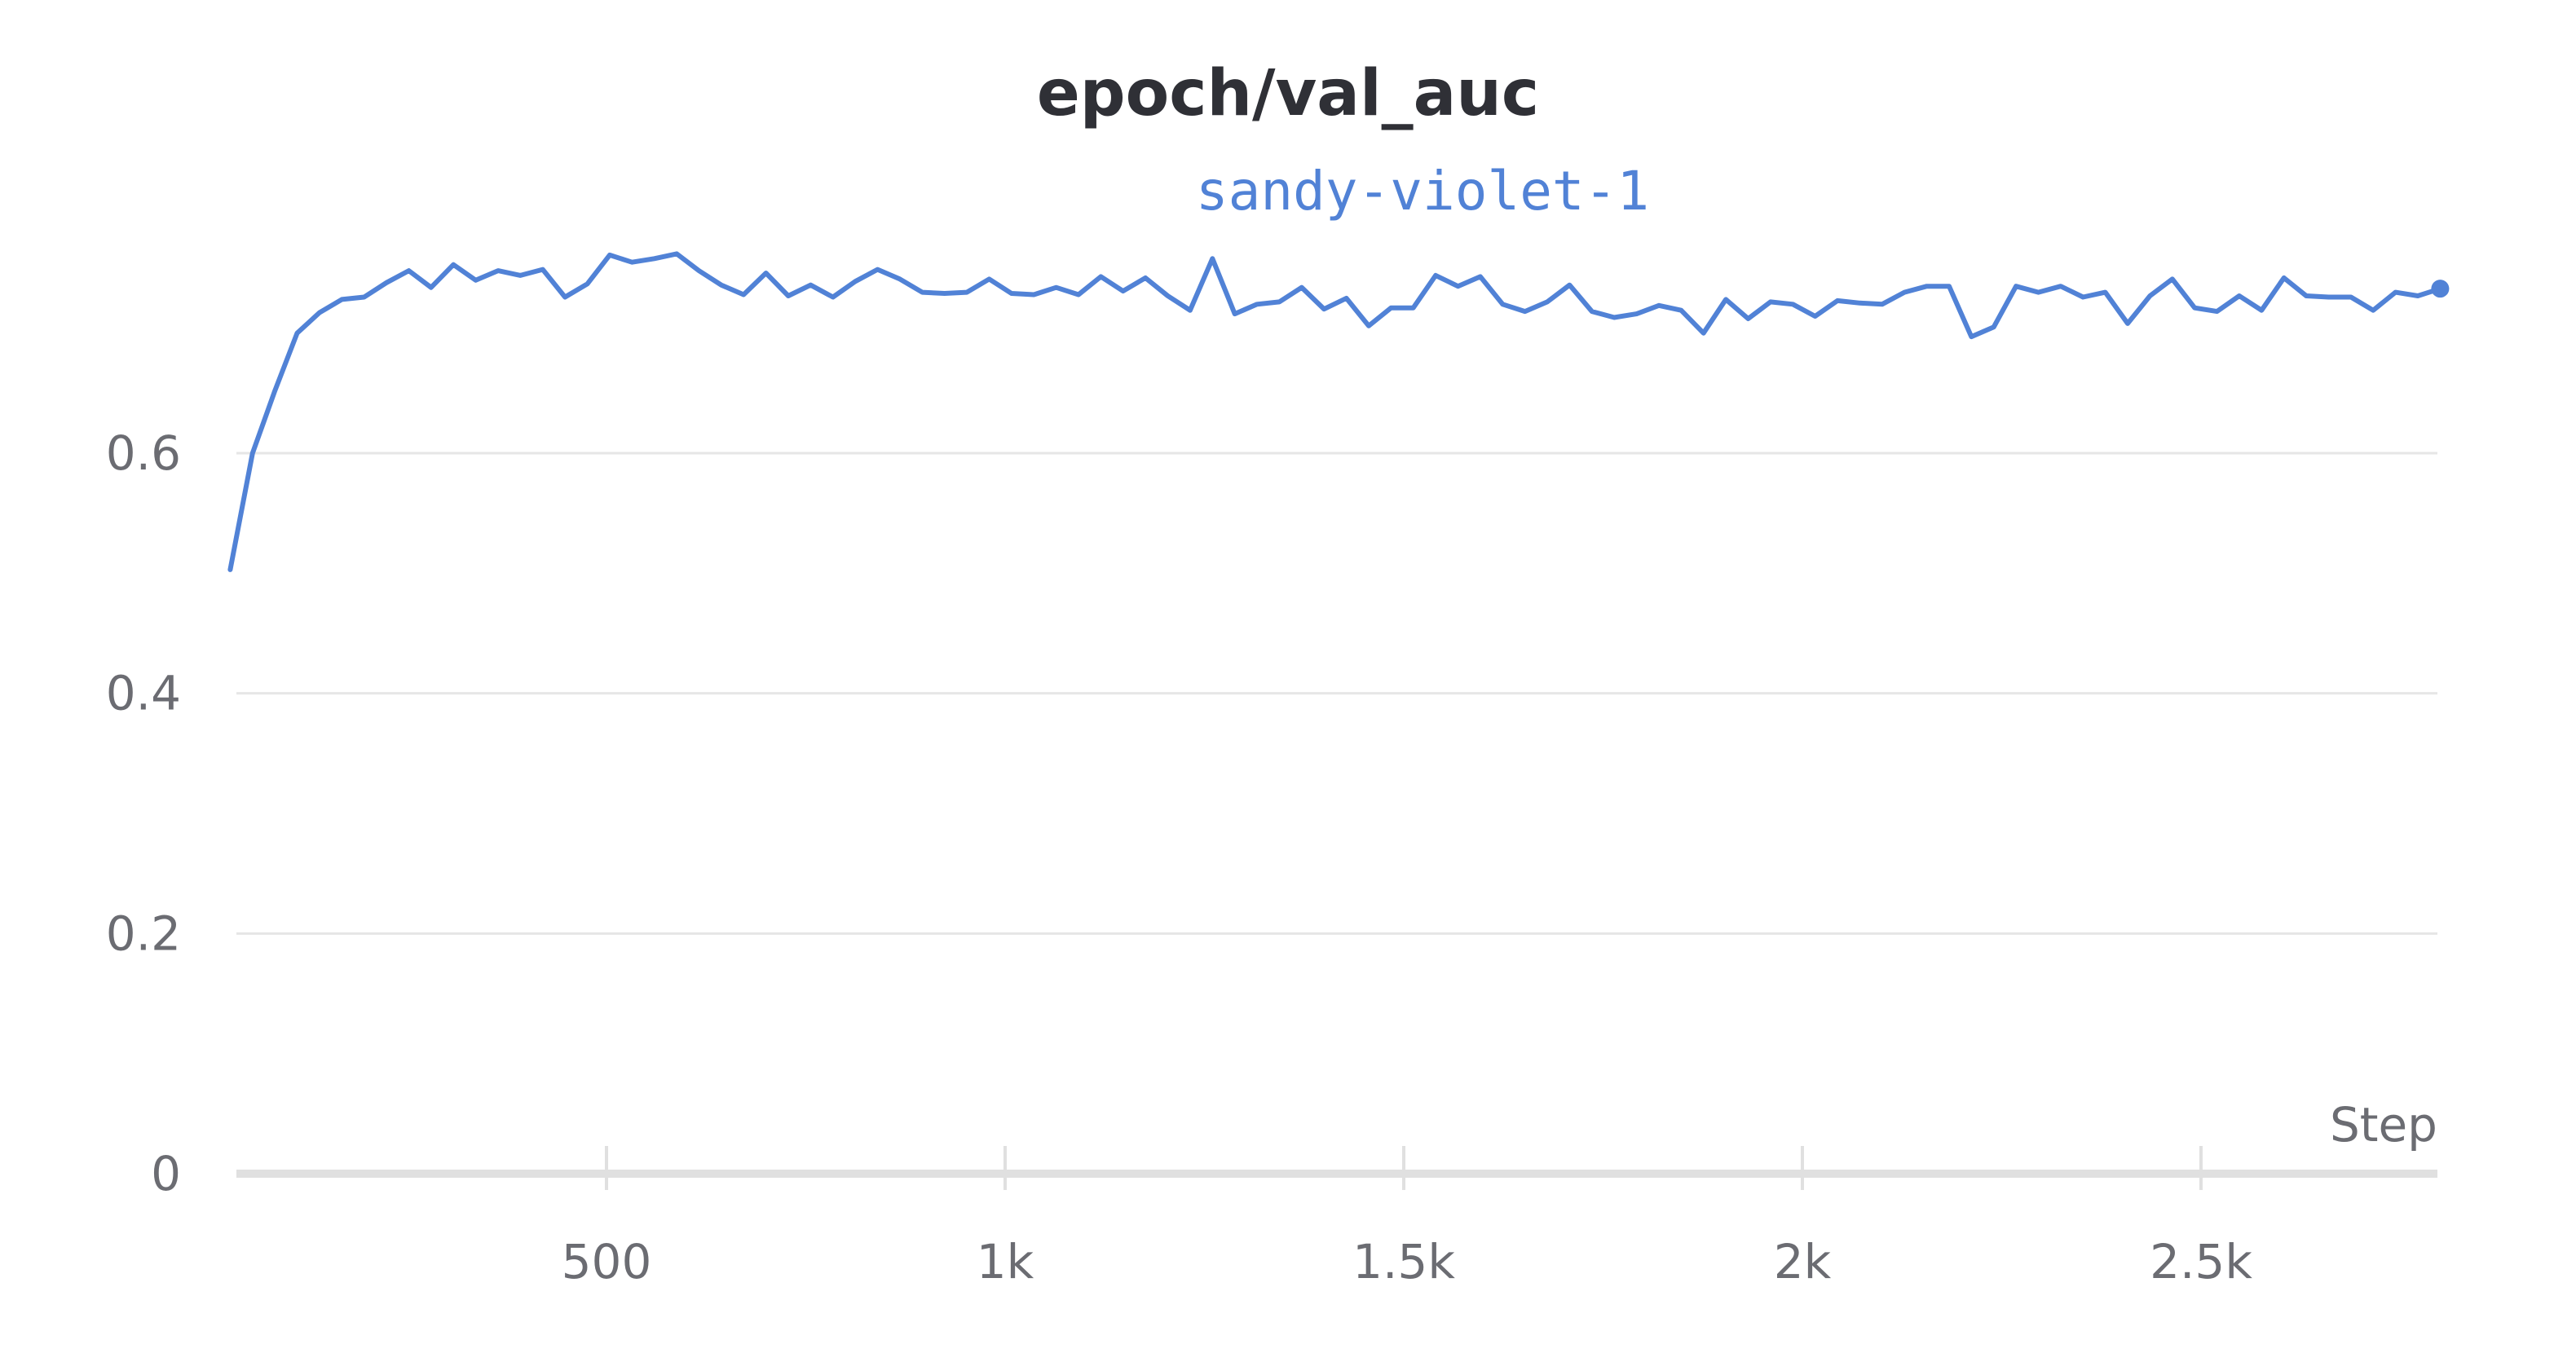 This screenshot has height=1353, width=2576. I want to click on x-tick-label: 2k, so click(1803, 1261).